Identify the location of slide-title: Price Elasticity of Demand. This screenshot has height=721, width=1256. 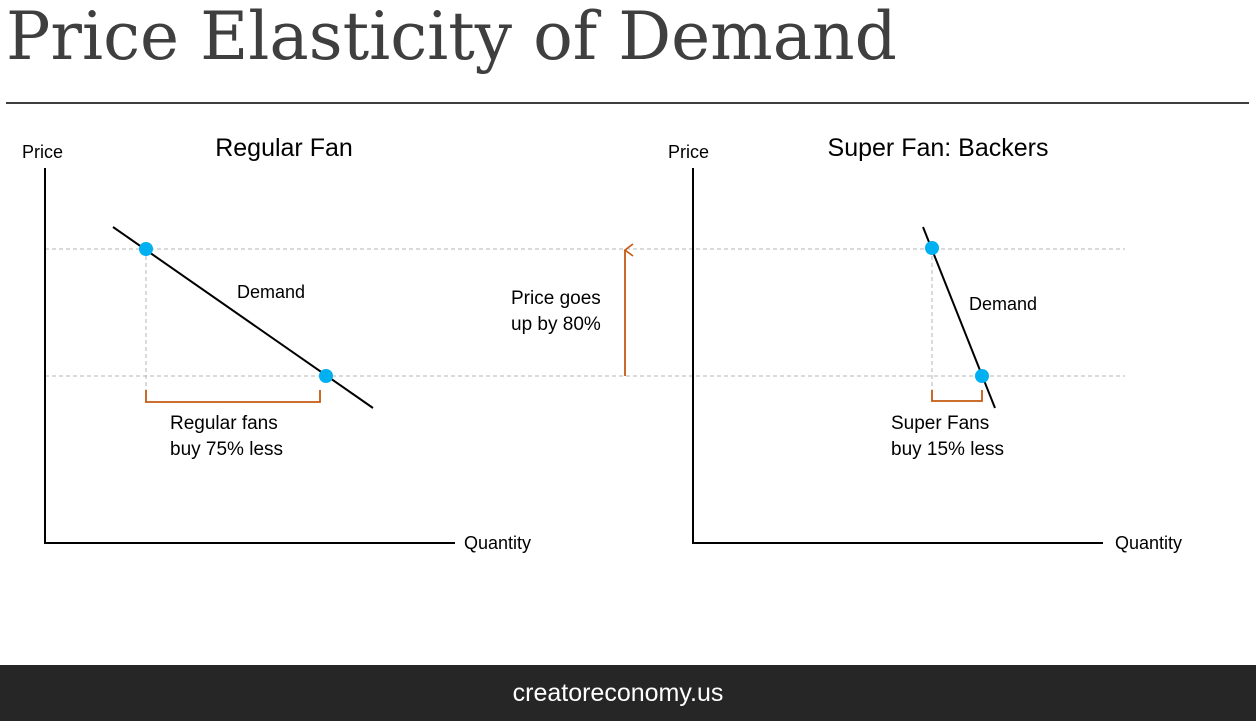
(451, 37).